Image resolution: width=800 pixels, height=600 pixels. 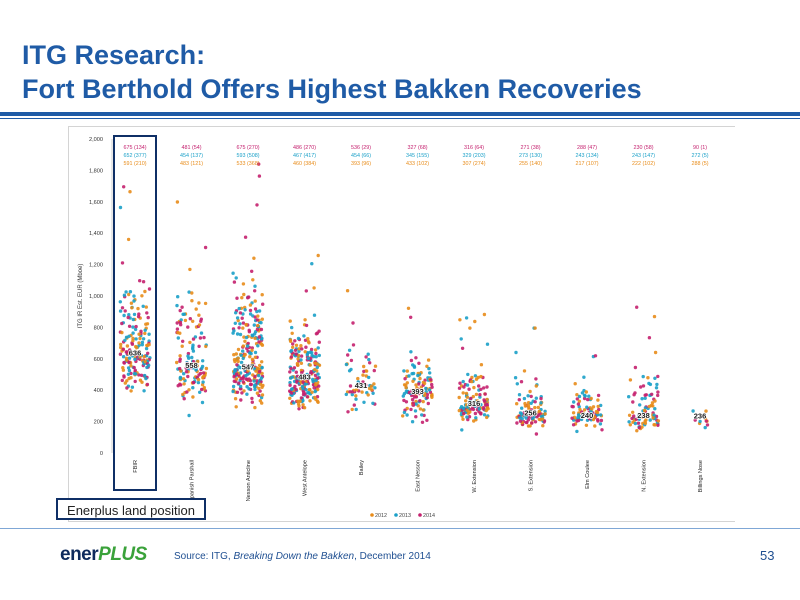 I want to click on category-label: Bailey, so click(x=362, y=467).